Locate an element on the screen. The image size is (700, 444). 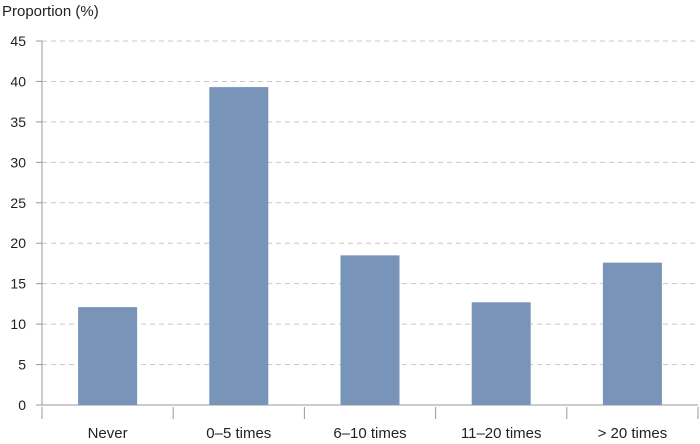
x-tick-label: 0–5 times is located at coordinates (238, 433).